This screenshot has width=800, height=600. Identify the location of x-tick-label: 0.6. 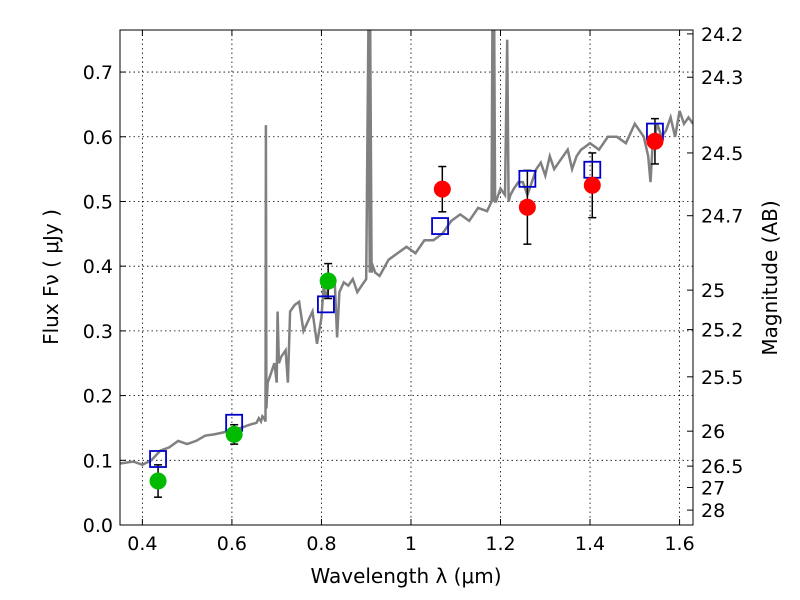
(232, 544).